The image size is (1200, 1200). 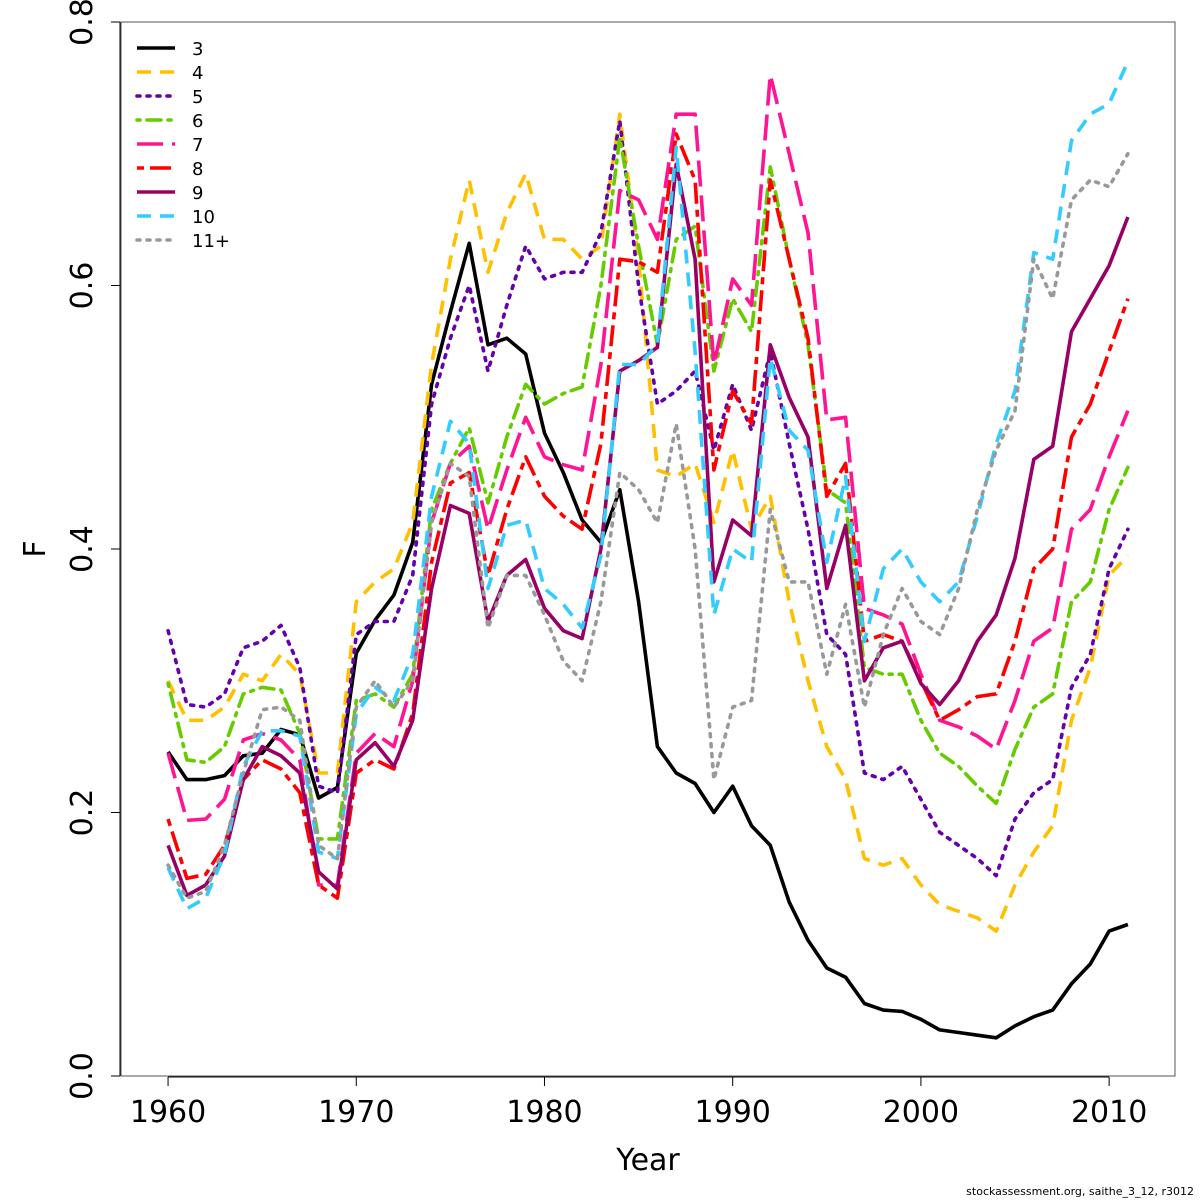 I want to click on legend-label: 8, so click(x=197, y=169).